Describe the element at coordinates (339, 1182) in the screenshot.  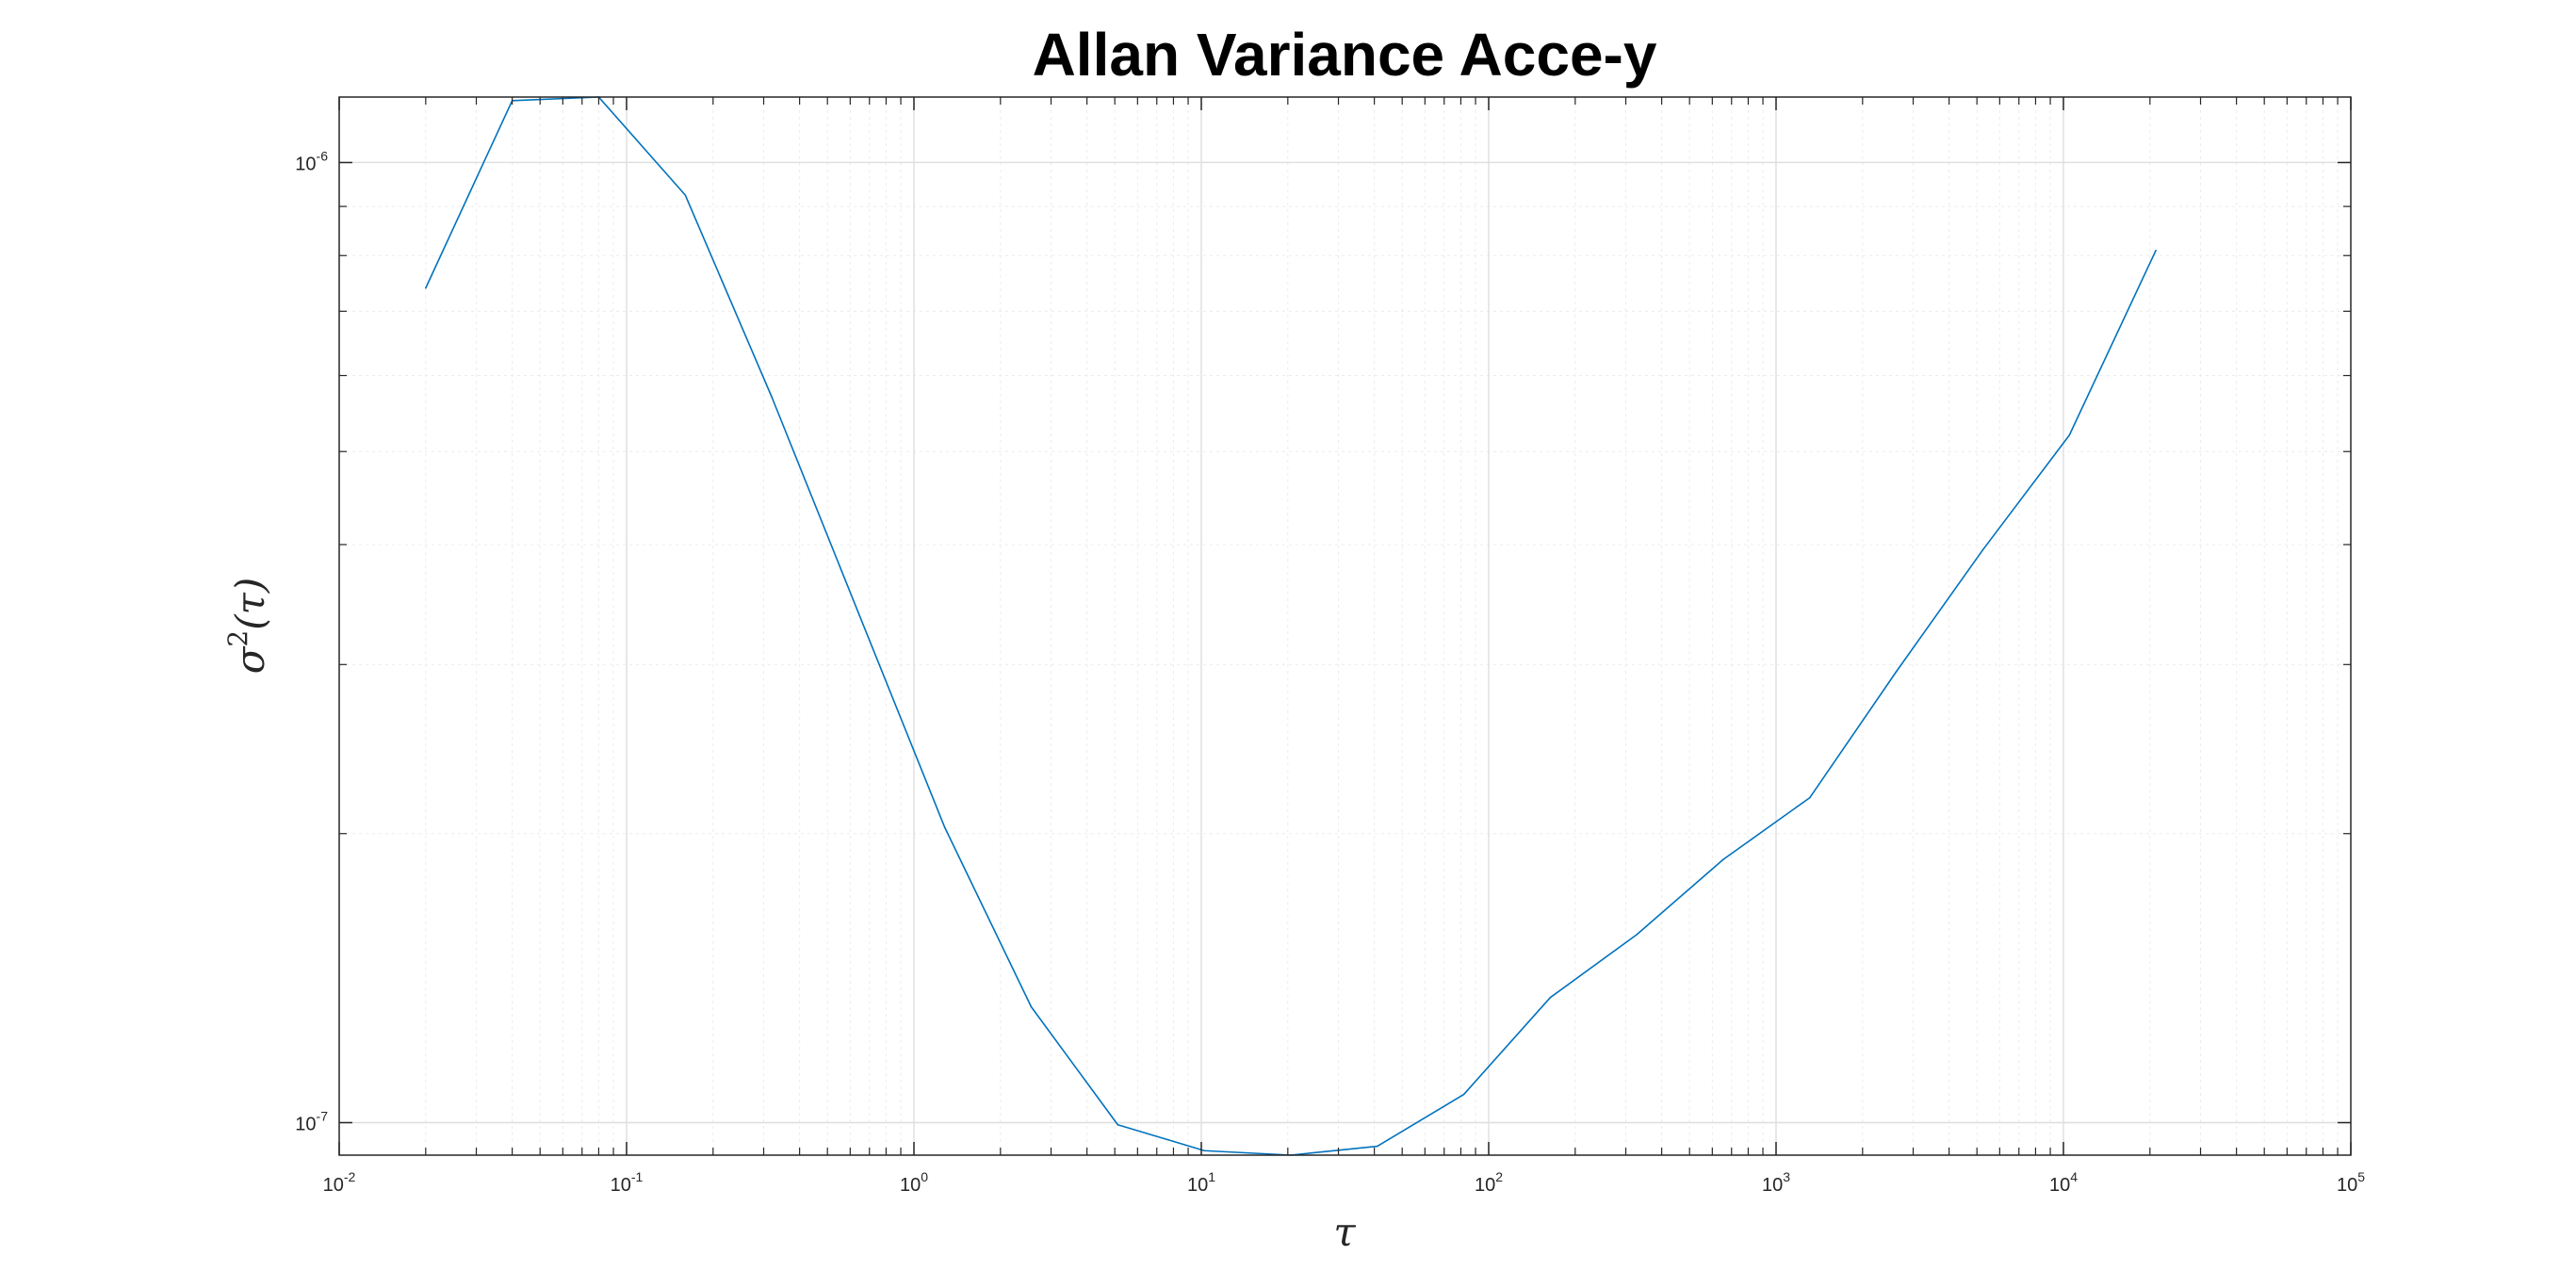
I see `x-tick-label: 10⁻²` at that location.